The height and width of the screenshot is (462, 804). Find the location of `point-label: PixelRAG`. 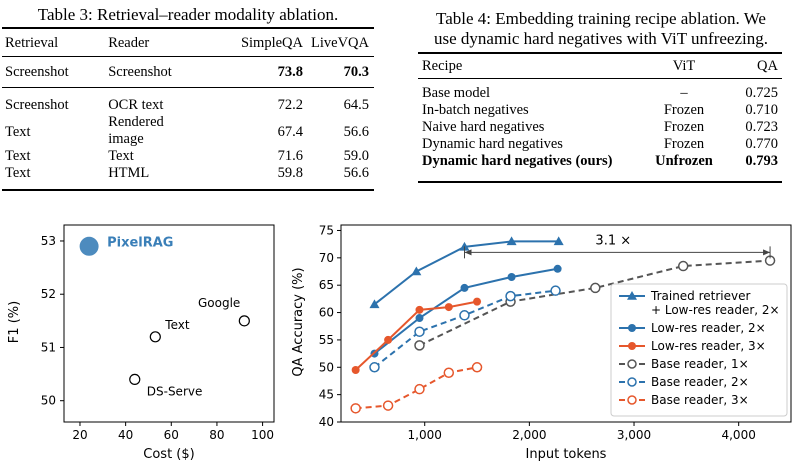

point-label: PixelRAG is located at coordinates (140, 242).